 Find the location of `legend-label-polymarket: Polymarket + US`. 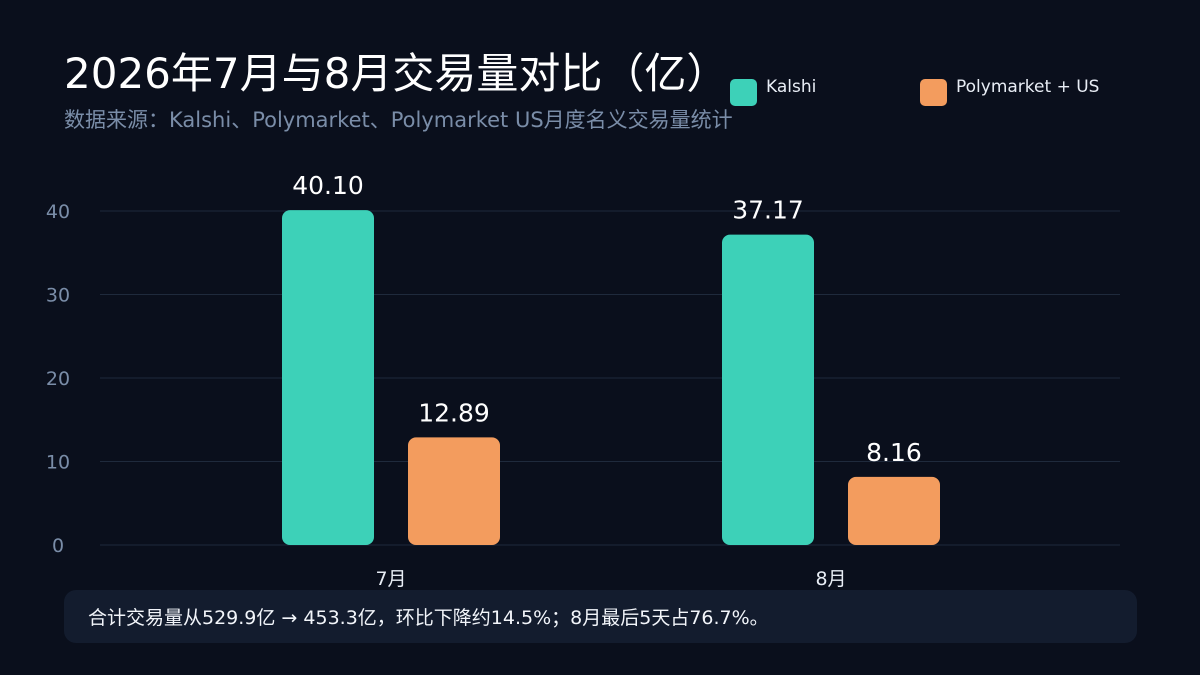

legend-label-polymarket: Polymarket + US is located at coordinates (1028, 87).